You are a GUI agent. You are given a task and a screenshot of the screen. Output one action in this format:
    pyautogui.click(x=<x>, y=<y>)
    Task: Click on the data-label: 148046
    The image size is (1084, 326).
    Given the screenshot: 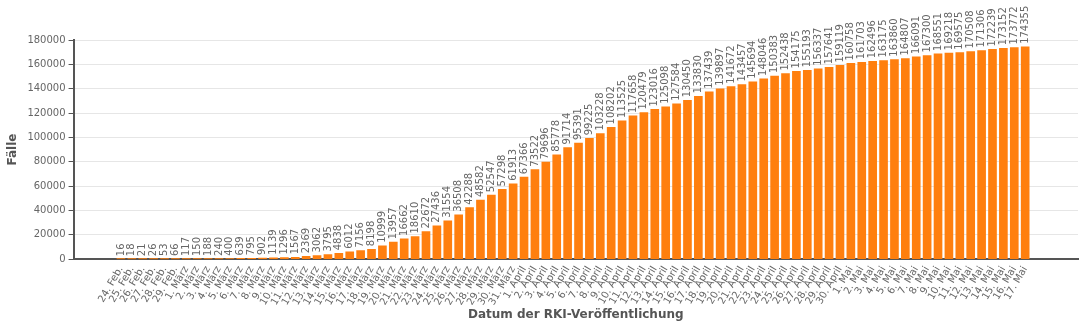 What is the action you would take?
    pyautogui.click(x=763, y=56)
    